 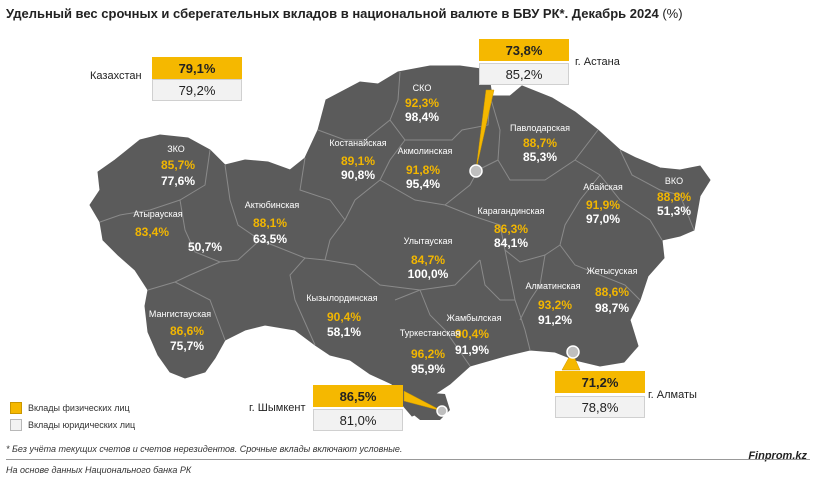 What do you see at coordinates (476, 171) in the screenshot?
I see `astana-marker` at bounding box center [476, 171].